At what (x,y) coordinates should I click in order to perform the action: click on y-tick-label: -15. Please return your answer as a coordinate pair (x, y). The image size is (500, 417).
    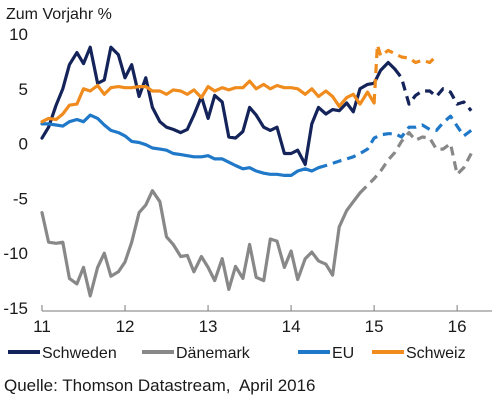
    Looking at the image, I should click on (15, 308).